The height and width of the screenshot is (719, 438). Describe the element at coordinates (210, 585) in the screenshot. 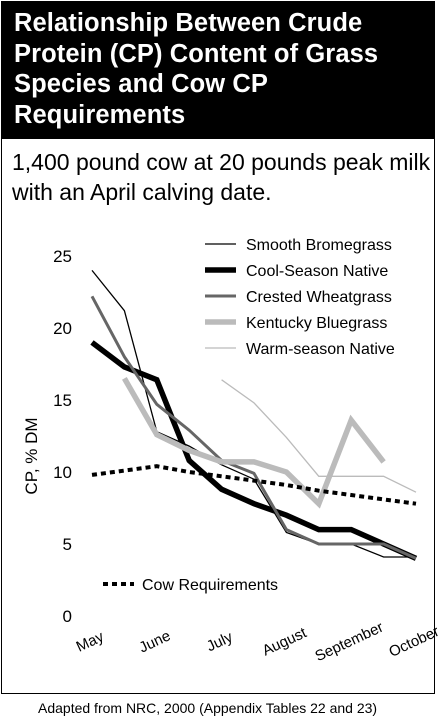

I see `legend-label-cow-requirements: Cow Requirements` at that location.